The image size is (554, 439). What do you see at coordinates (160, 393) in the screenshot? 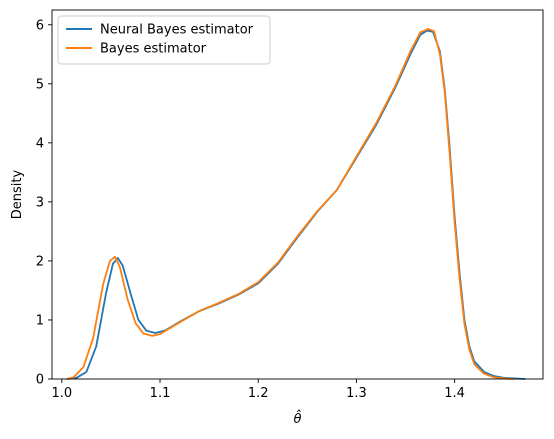
I see `x-tick-label: 1.1` at bounding box center [160, 393].